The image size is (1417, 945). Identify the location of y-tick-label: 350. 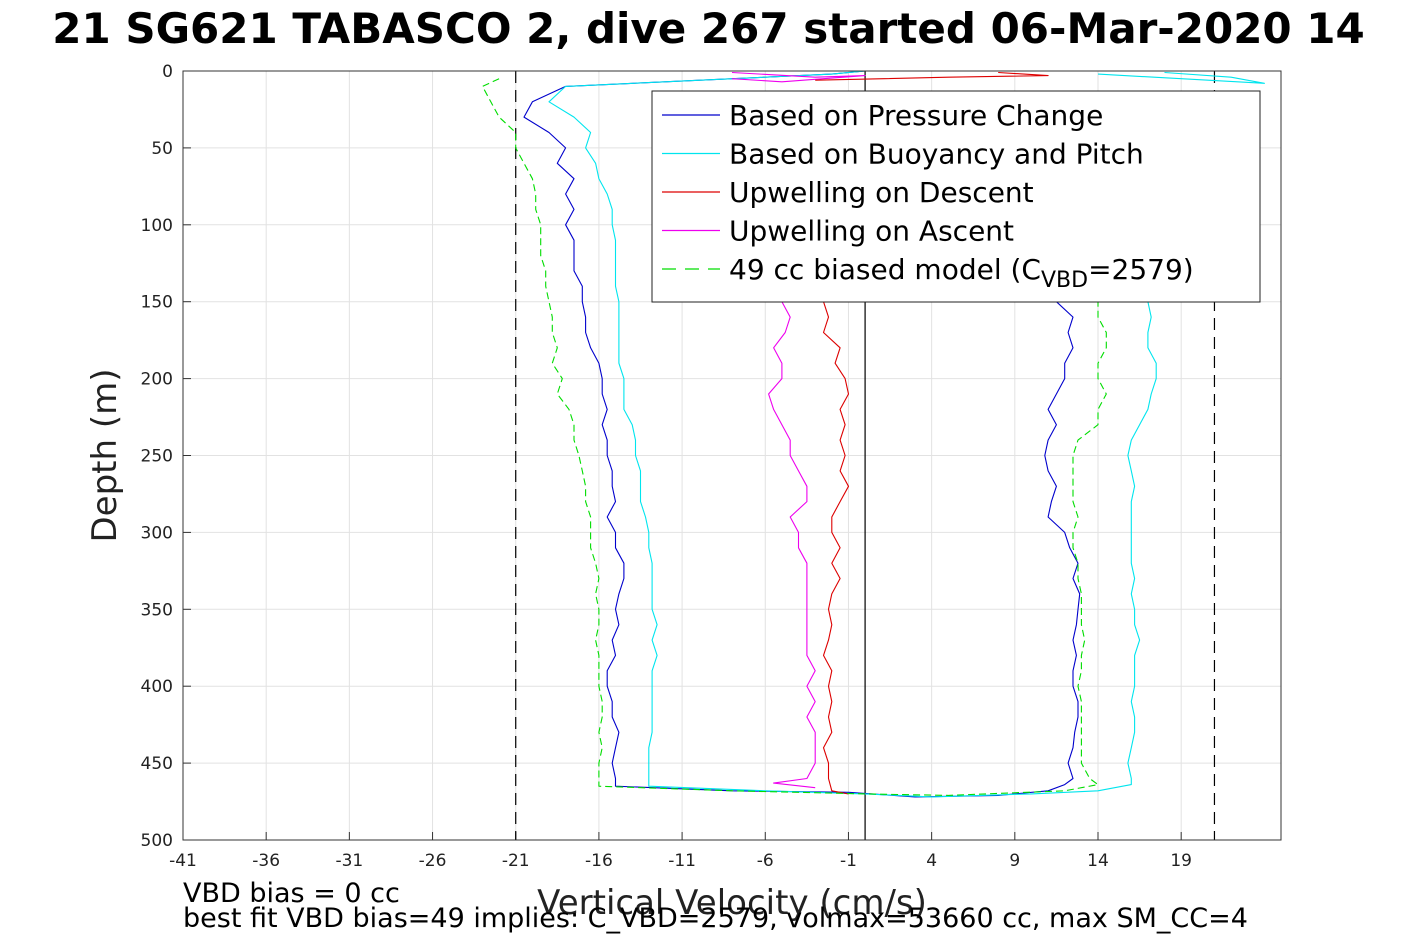
(157, 610).